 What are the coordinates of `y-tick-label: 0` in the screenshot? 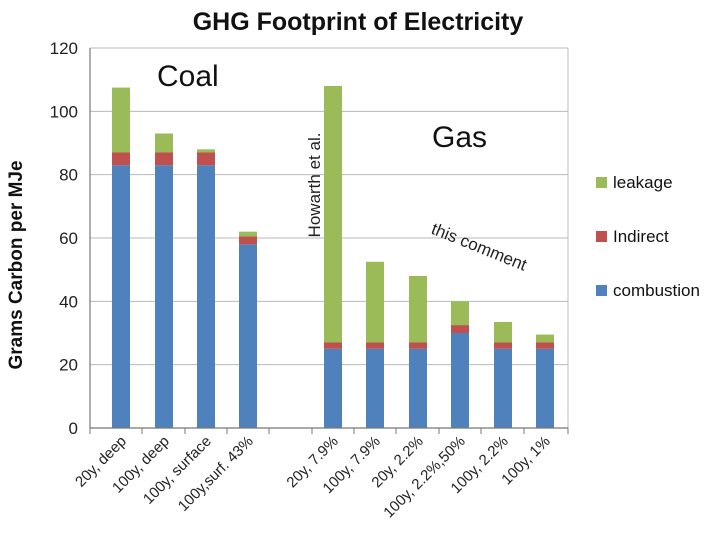 It's located at (73, 428).